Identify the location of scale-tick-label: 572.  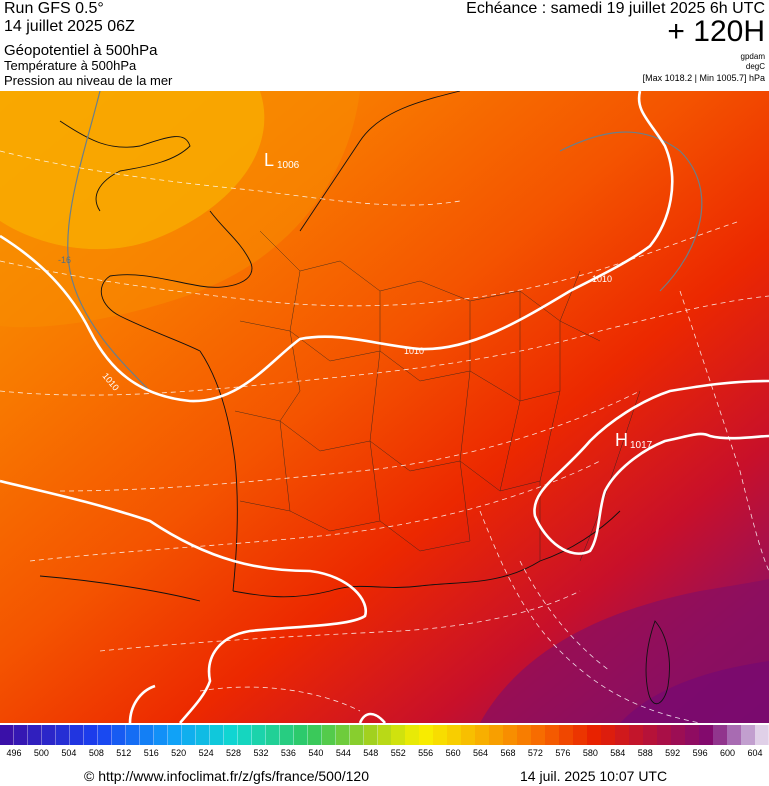
(535, 753).